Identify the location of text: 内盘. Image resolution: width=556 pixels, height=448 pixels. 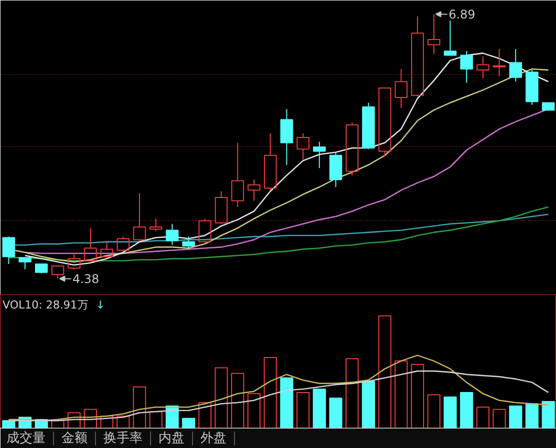
(171, 438).